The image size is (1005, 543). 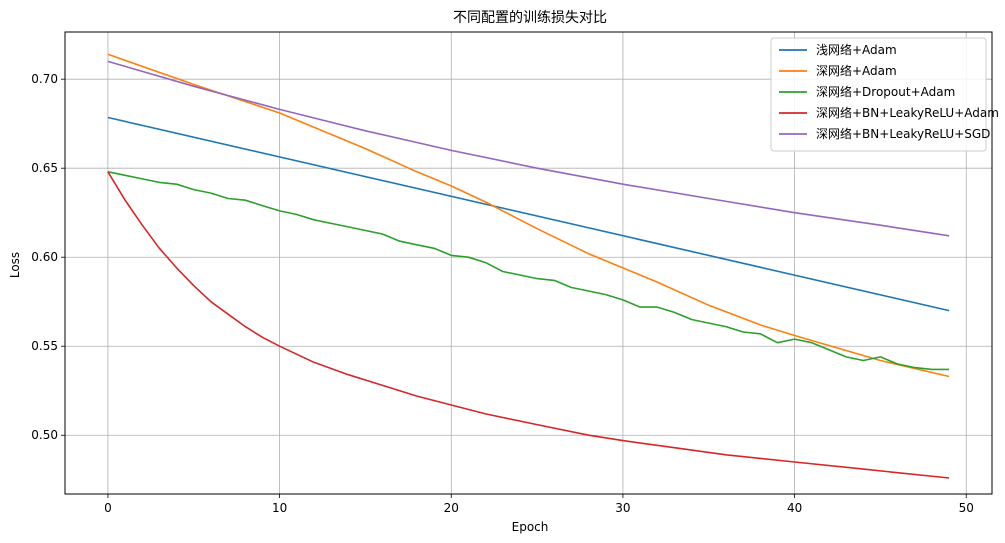 I want to click on legend-label: 深网络+Dropout+Adam, so click(x=885, y=91).